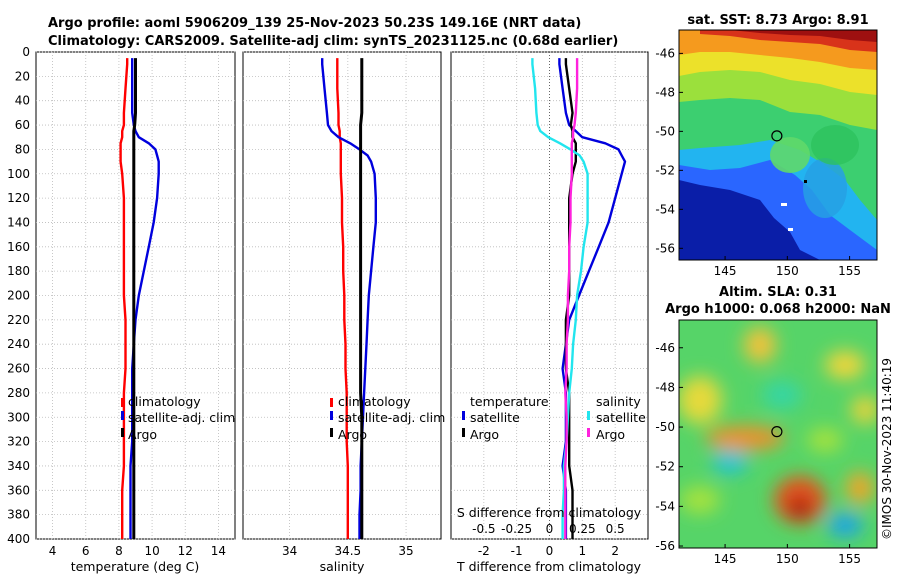 The width and height of the screenshot is (900, 580). Describe the element at coordinates (787, 555) in the screenshot. I see `sla-lon-tick-labels: 145 150 155` at that location.